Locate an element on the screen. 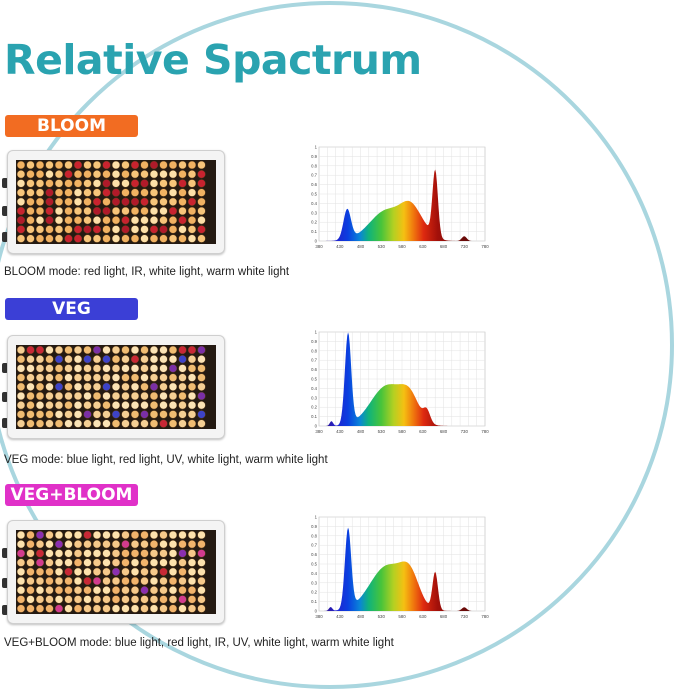  grow-light-image-bloom is located at coordinates (116, 202).